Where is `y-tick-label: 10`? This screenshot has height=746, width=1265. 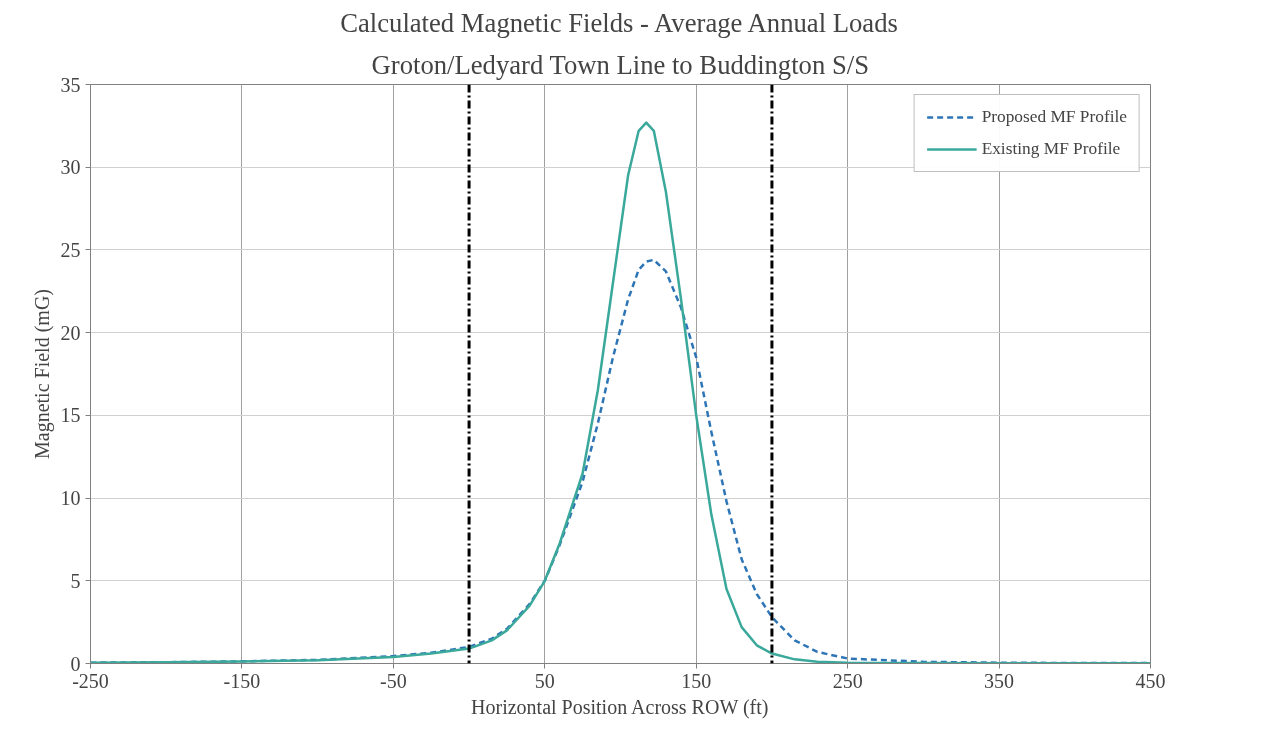 y-tick-label: 10 is located at coordinates (70, 498).